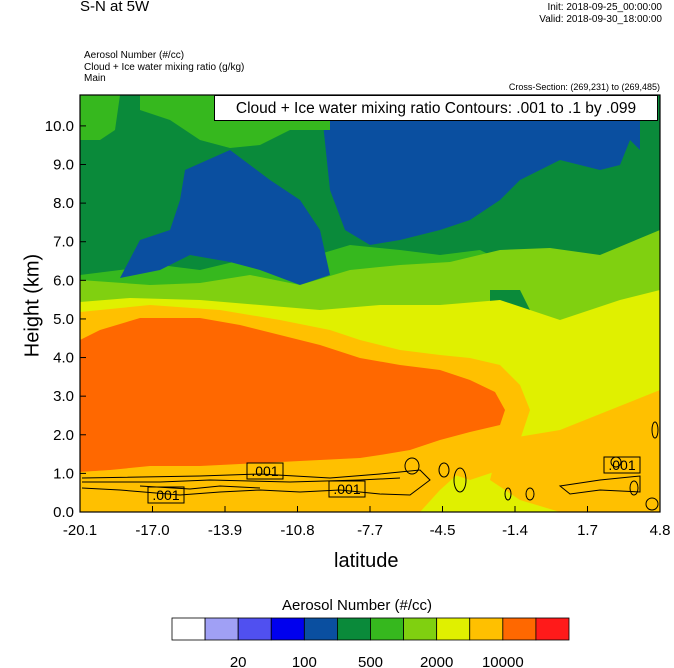  I want to click on field-name-cloud: Cloud + Ice water mixing ratio (g/kg), so click(164, 67).